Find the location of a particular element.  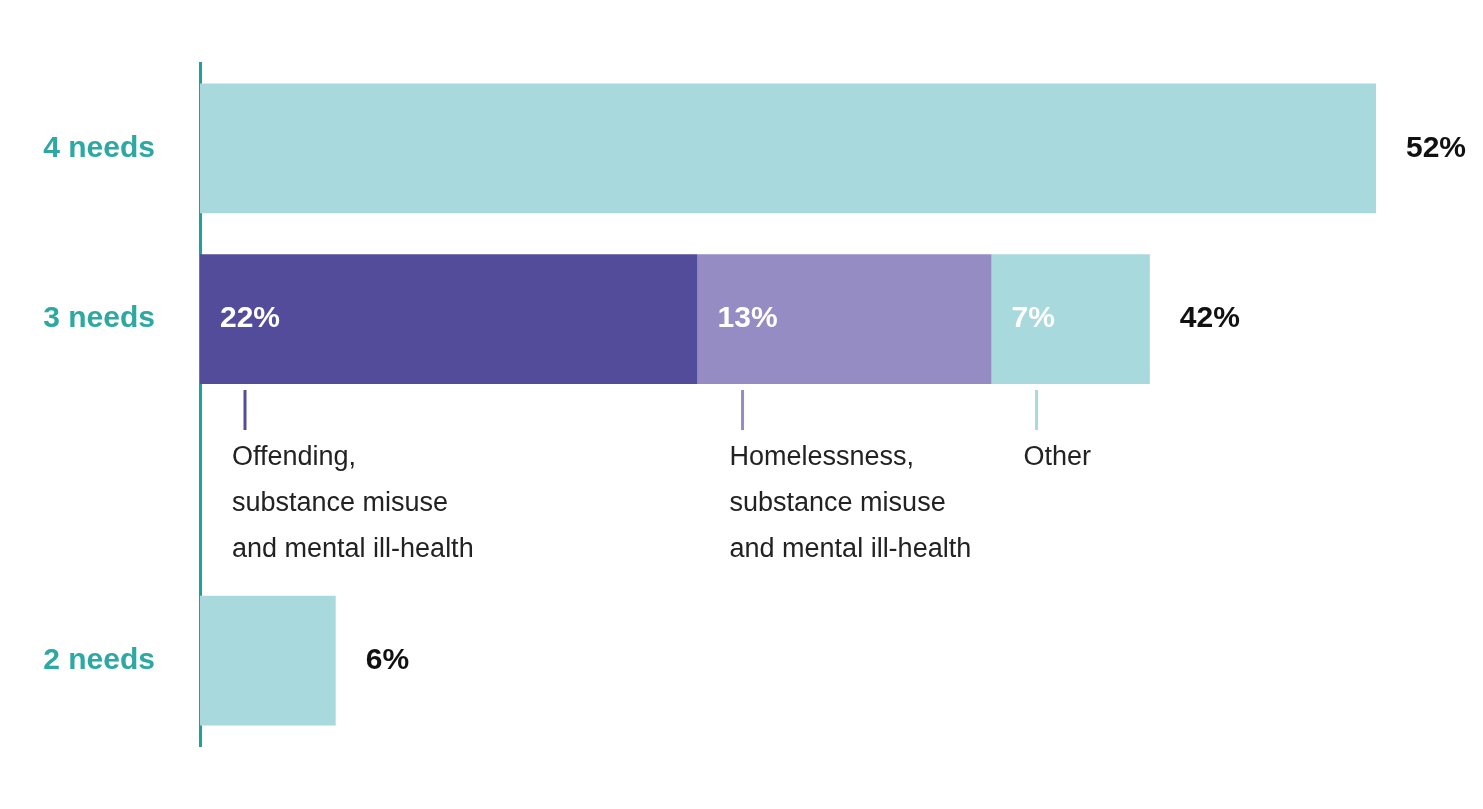

y-tick-label: 2 needs is located at coordinates (99, 658).